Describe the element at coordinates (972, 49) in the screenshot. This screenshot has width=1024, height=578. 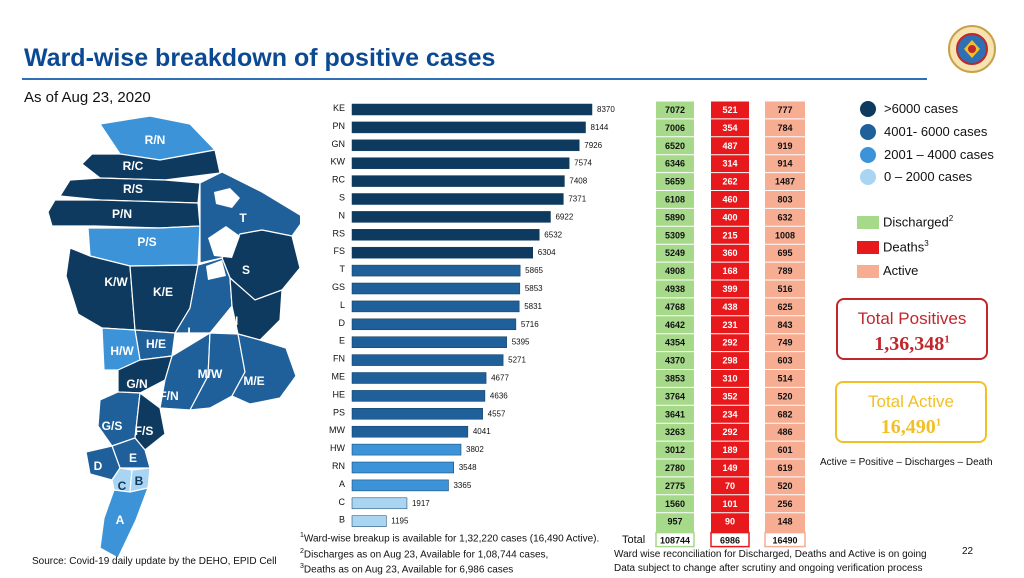
I see `mcgm-seal-logo` at that location.